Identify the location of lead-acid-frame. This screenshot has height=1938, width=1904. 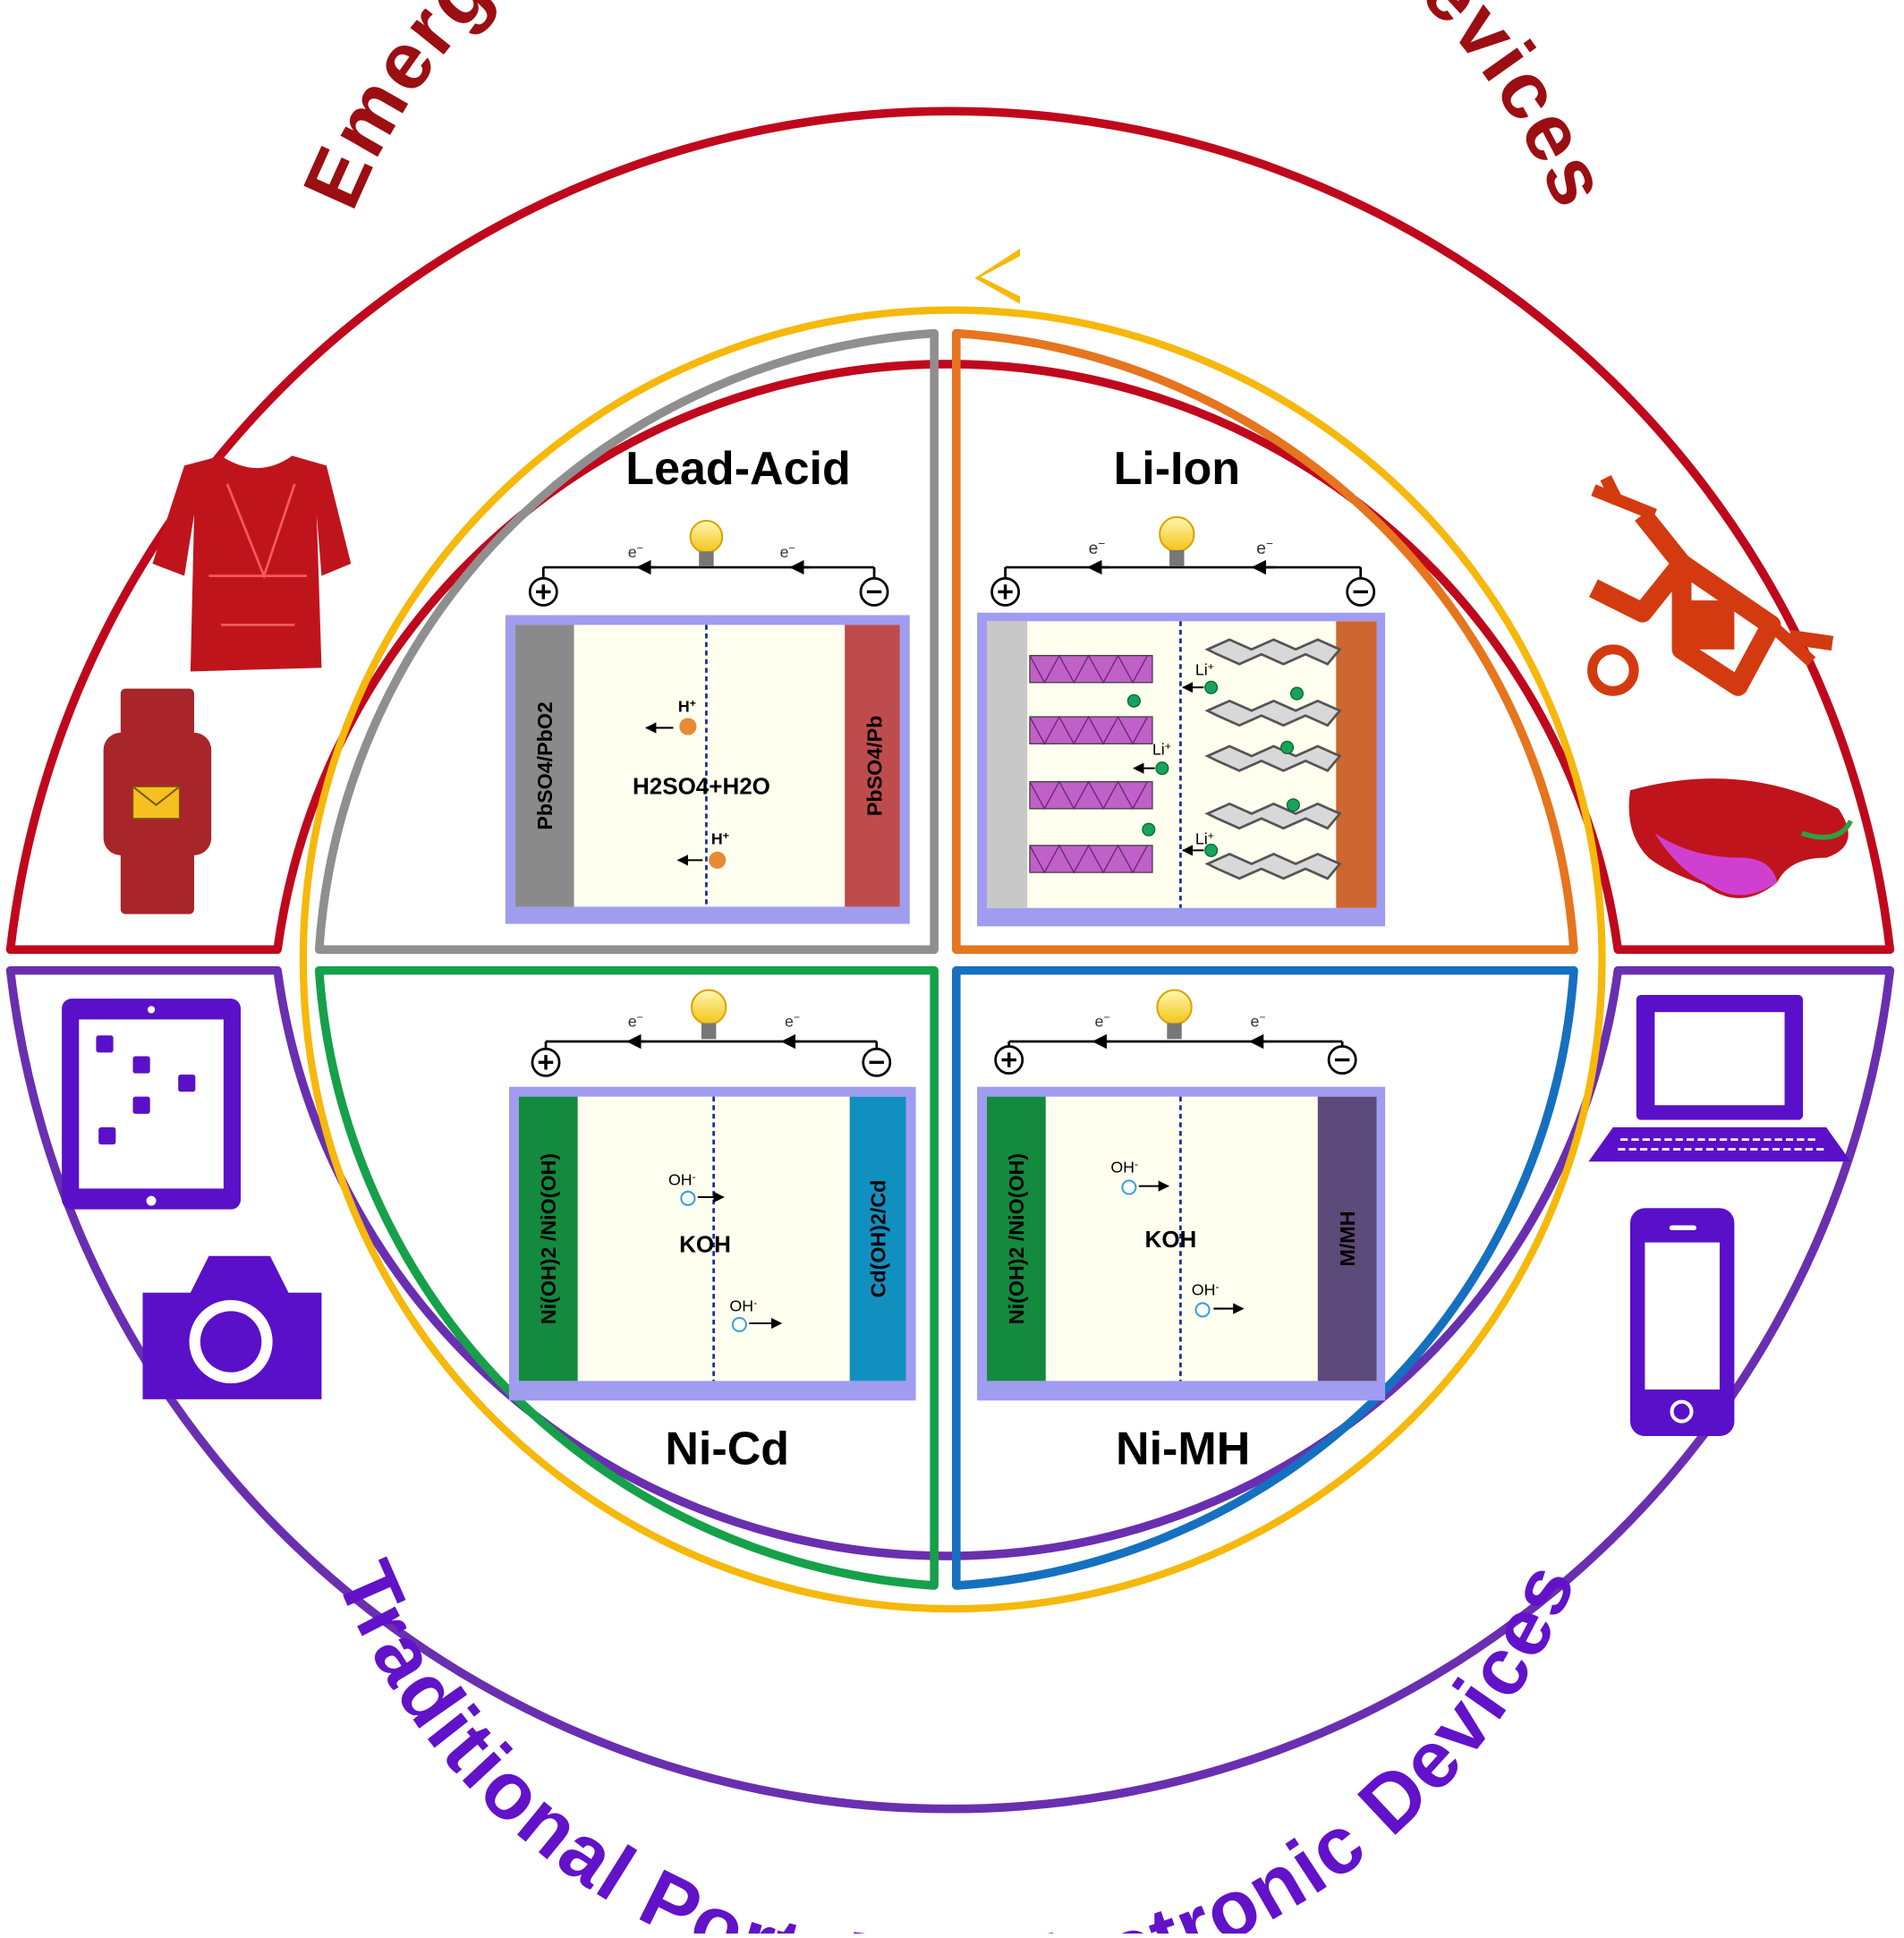
(626, 641).